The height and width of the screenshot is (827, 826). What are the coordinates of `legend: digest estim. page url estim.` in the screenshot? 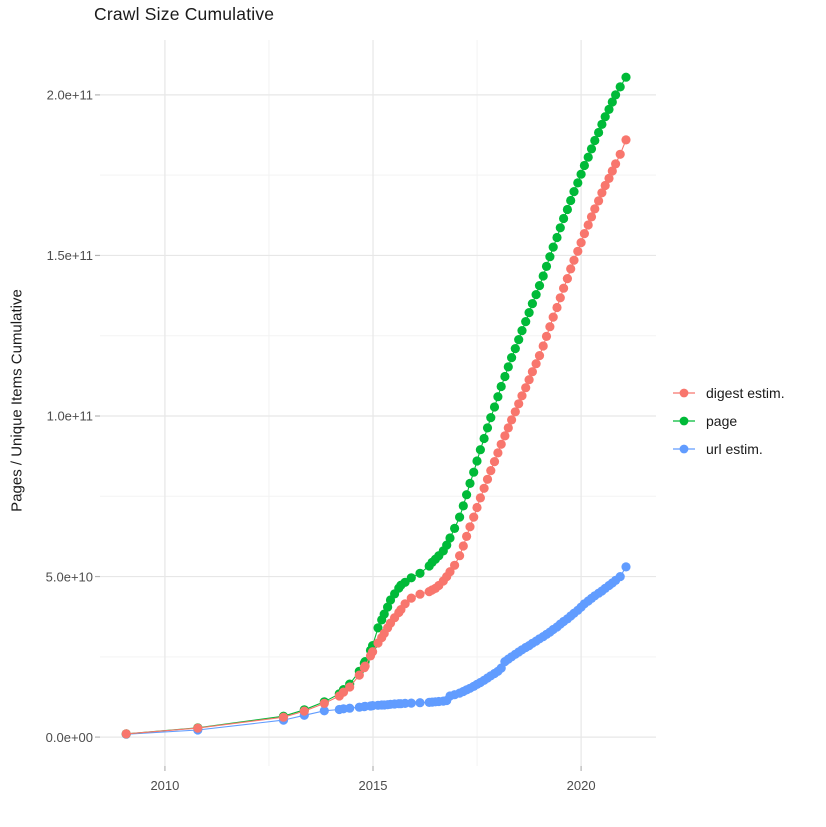 It's located at (728, 421).